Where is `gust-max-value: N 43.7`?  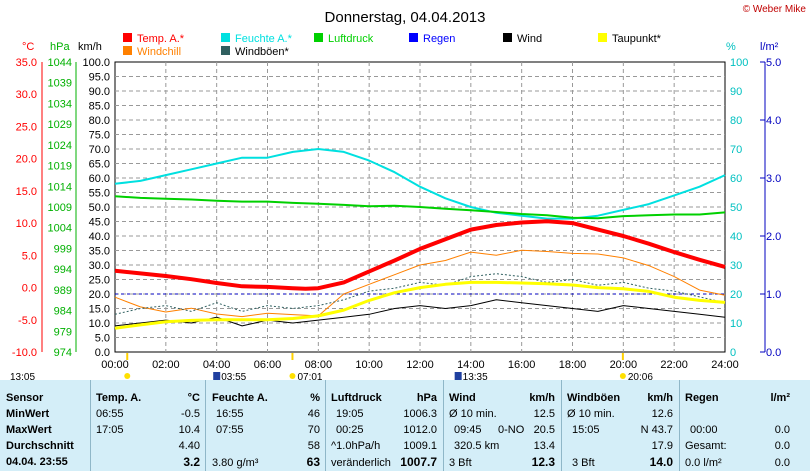 gust-max-value: N 43.7 is located at coordinates (656, 430).